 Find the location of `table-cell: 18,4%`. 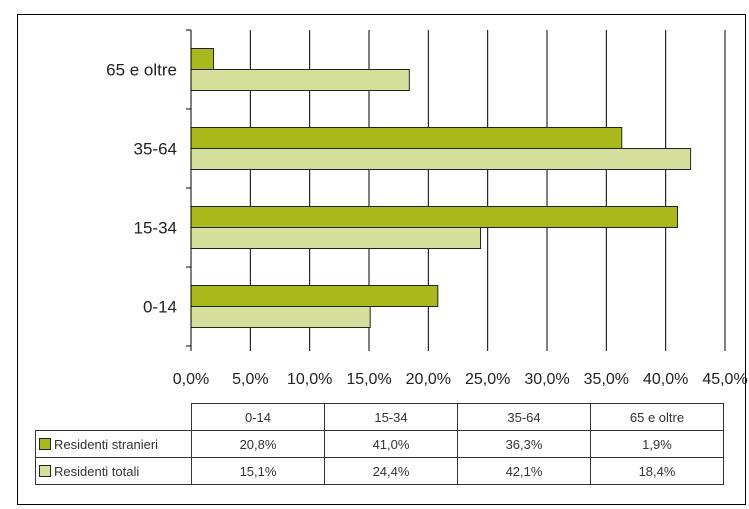

table-cell: 18,4% is located at coordinates (657, 471).